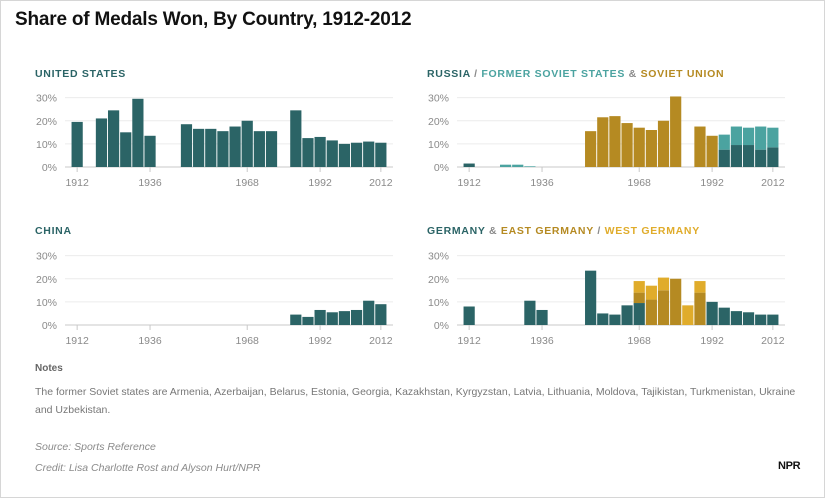  I want to click on panel-title-china: CHINA, so click(53, 231).